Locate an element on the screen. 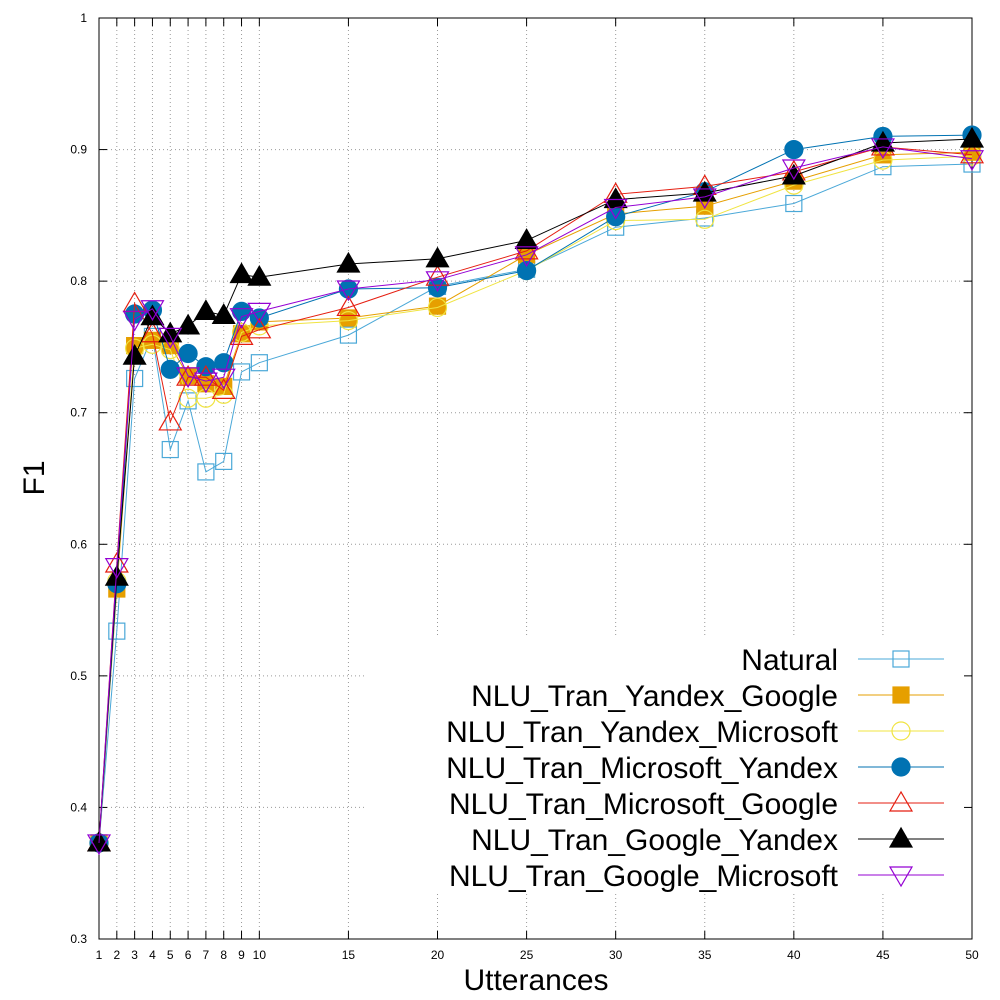 The width and height of the screenshot is (1000, 1000). legend-item: NLU_Tran_Google_Microsoft is located at coordinates (696, 876).